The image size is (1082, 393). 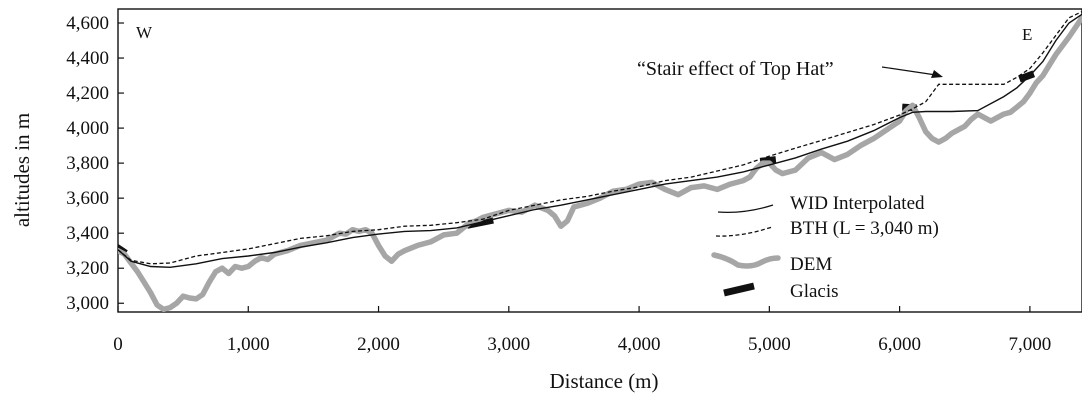 What do you see at coordinates (87, 268) in the screenshot?
I see `y-tick-label: 3,200` at bounding box center [87, 268].